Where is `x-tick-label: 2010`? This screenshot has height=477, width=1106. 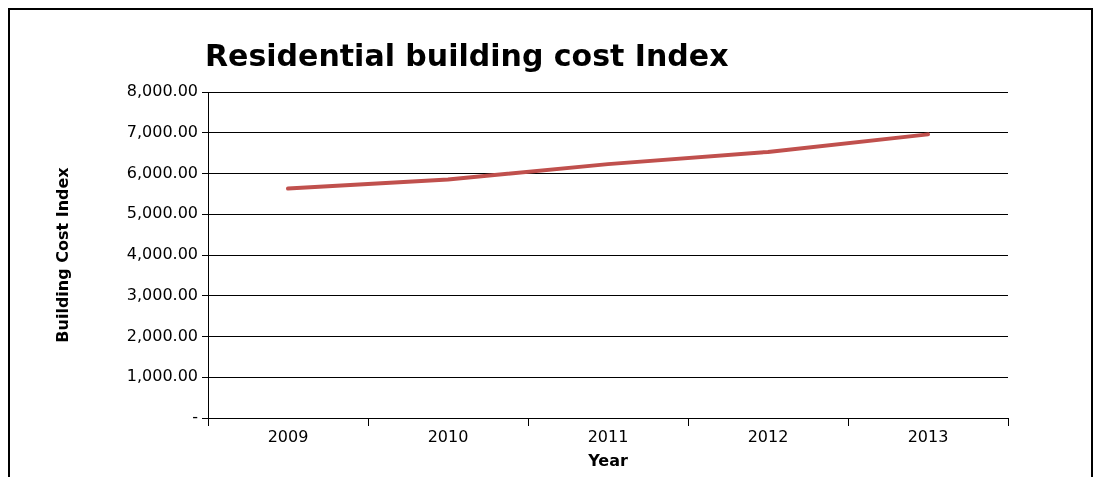 x-tick-label: 2010 is located at coordinates (448, 436).